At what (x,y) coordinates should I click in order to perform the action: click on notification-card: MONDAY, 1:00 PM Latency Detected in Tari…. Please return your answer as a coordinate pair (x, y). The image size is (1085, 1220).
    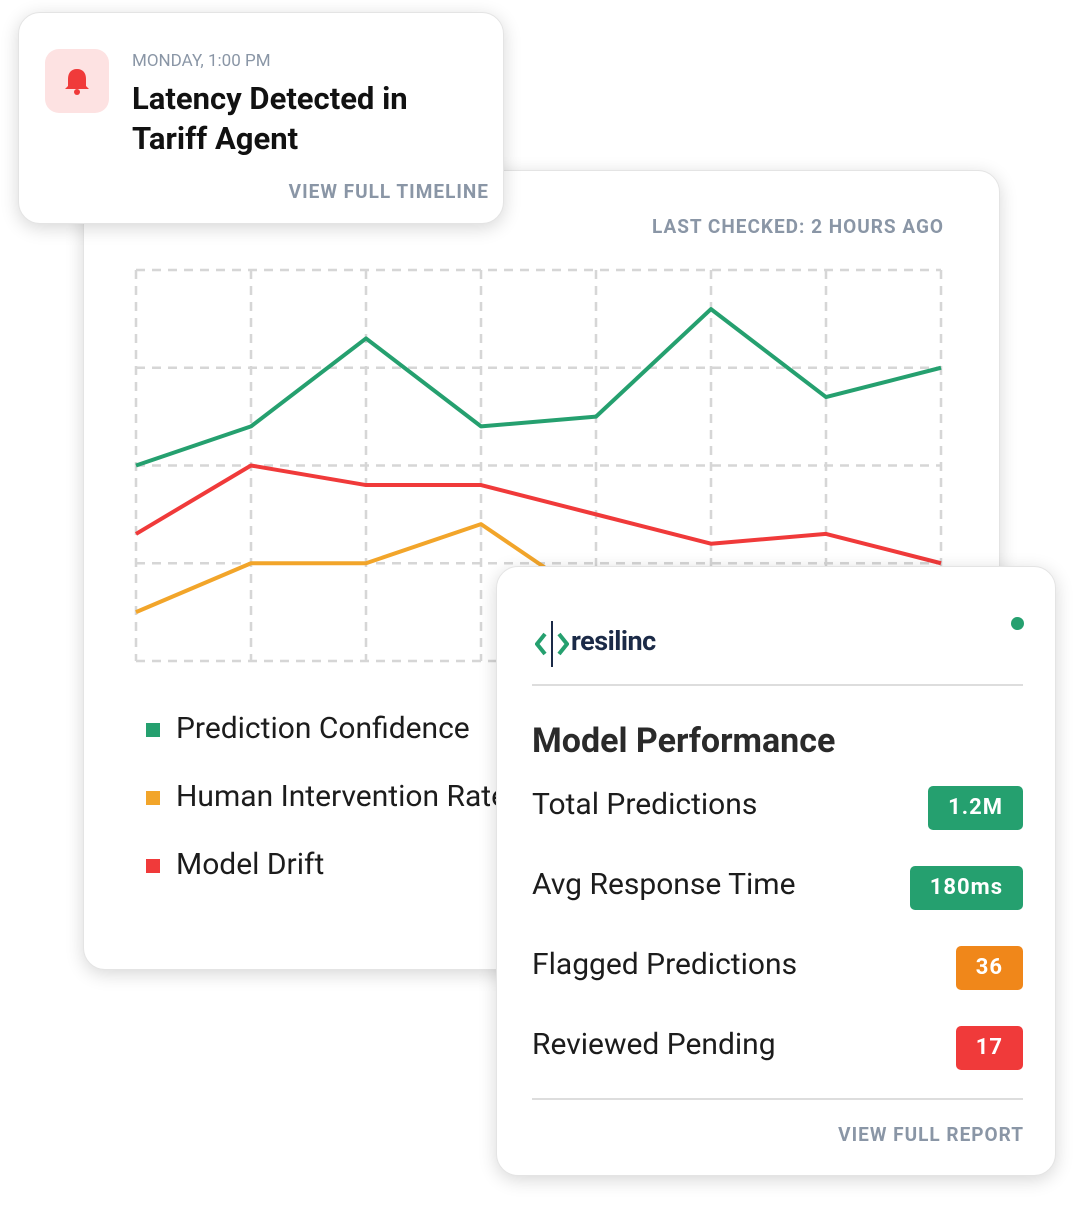
    Looking at the image, I should click on (261, 118).